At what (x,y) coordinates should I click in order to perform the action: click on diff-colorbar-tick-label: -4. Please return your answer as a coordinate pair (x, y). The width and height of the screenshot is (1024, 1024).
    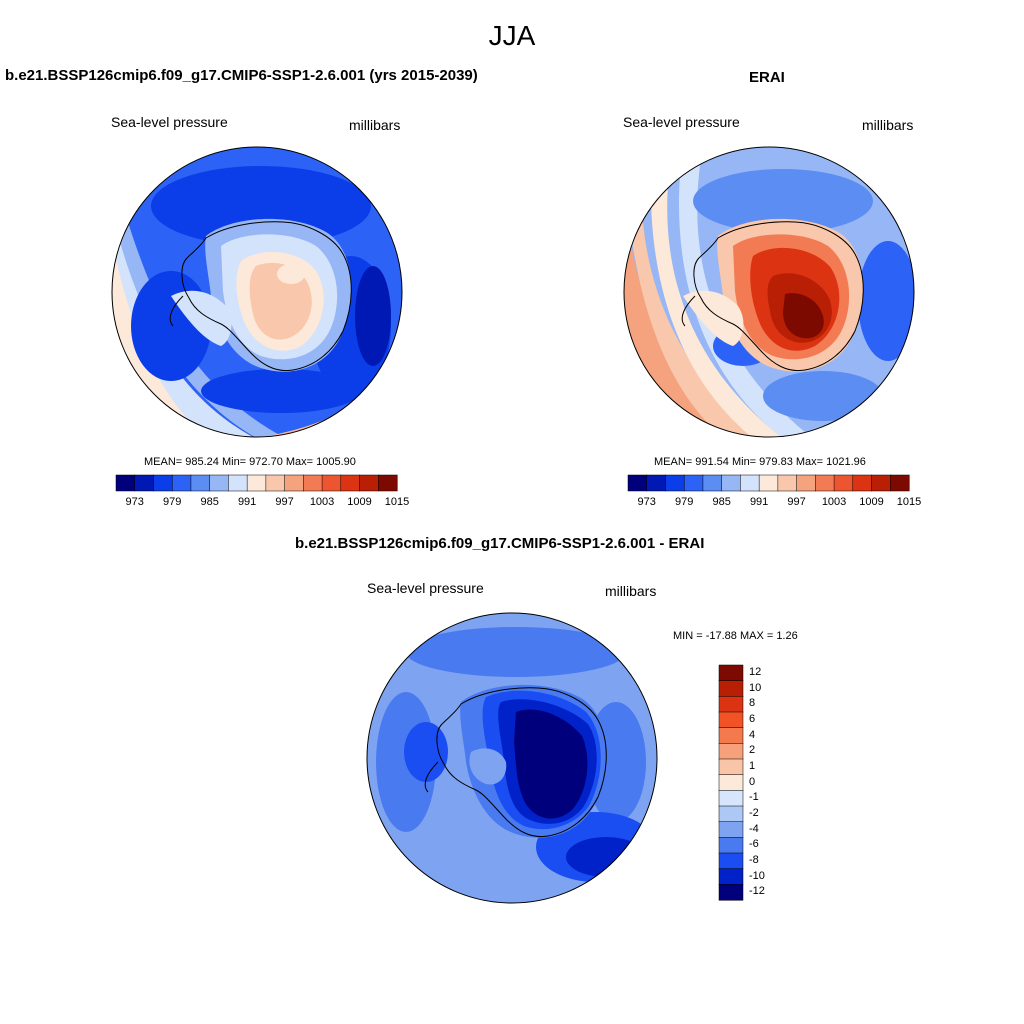
    Looking at the image, I should click on (754, 828).